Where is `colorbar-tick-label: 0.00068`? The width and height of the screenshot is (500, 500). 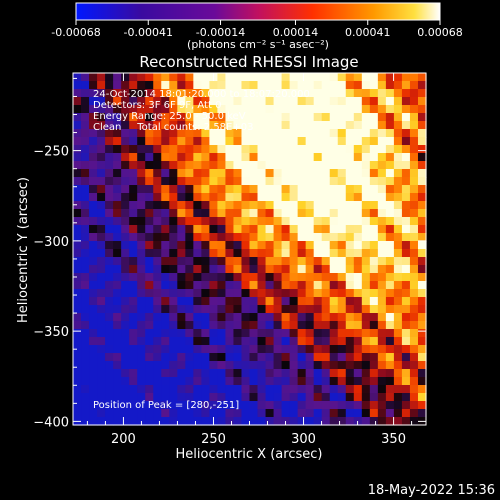
colorbar-tick-label: 0.00068 is located at coordinates (440, 32).